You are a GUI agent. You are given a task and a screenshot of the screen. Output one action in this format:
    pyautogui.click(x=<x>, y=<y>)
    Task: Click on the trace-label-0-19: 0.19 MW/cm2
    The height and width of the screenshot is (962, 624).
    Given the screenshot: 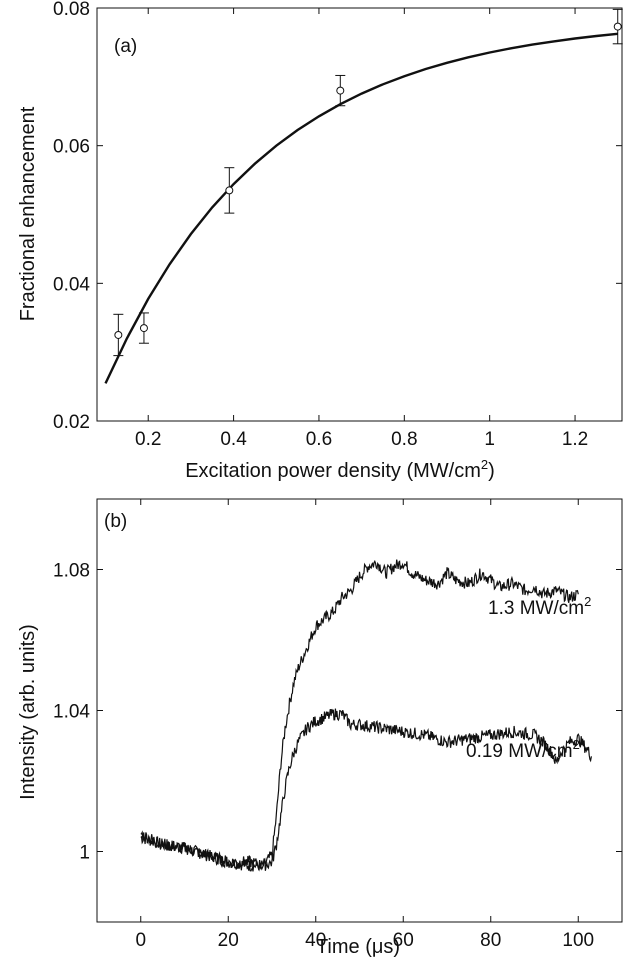 What is the action you would take?
    pyautogui.click(x=523, y=749)
    